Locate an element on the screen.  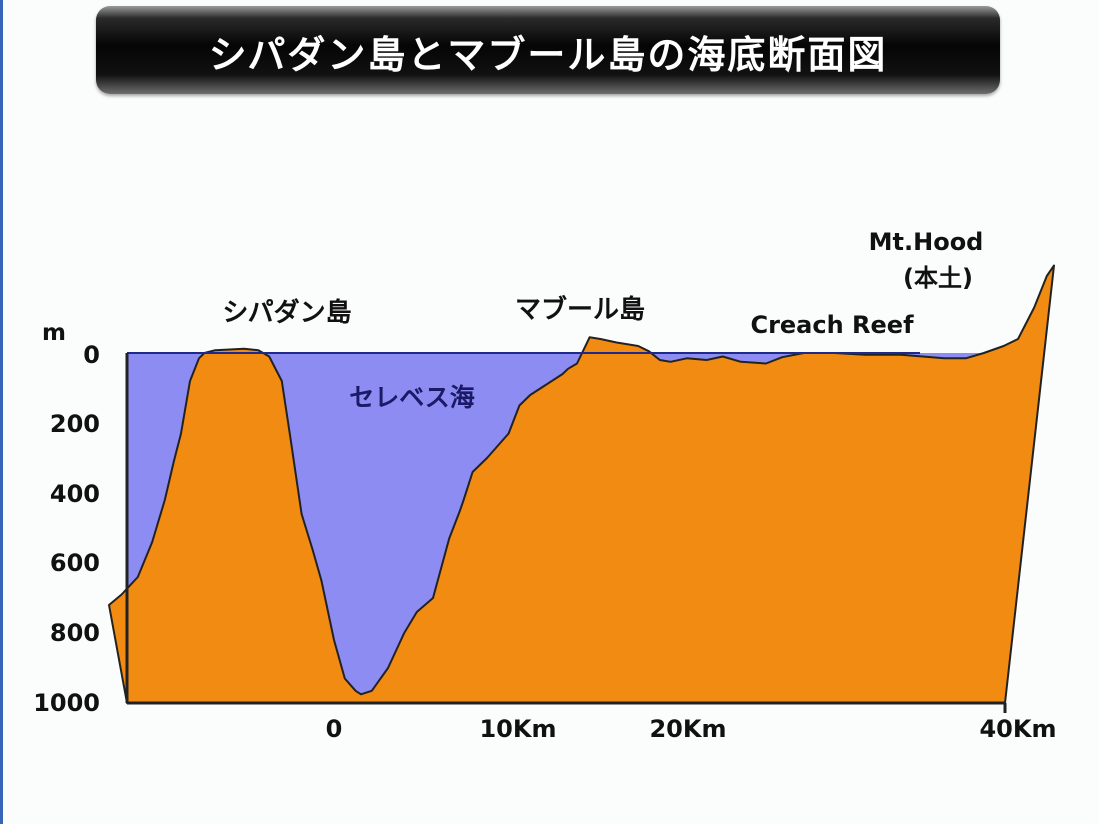
x-tick-label: 0 is located at coordinates (334, 729).